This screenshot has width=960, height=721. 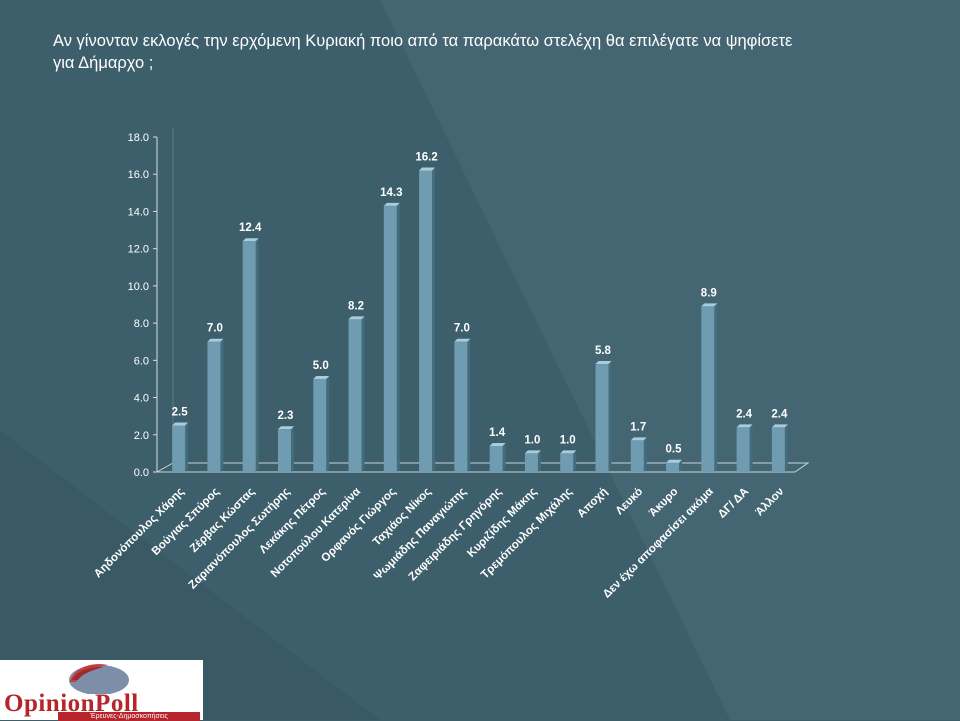 I want to click on bar-value-label: 5.0, so click(x=321, y=366).